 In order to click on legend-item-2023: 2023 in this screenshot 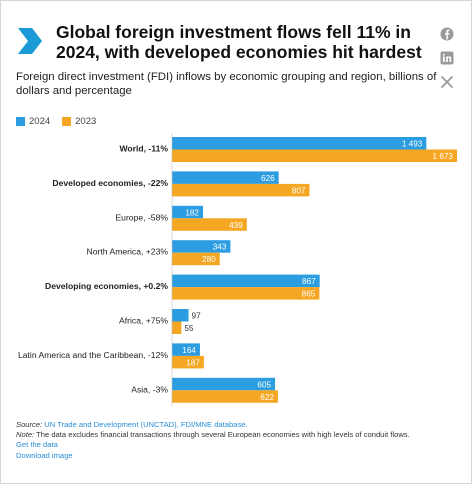, I will do `click(79, 121)`.